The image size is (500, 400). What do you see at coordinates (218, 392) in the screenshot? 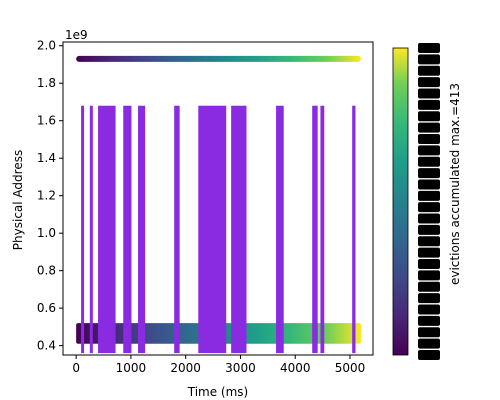
I see `x-axis-label: Time (ms)` at bounding box center [218, 392].